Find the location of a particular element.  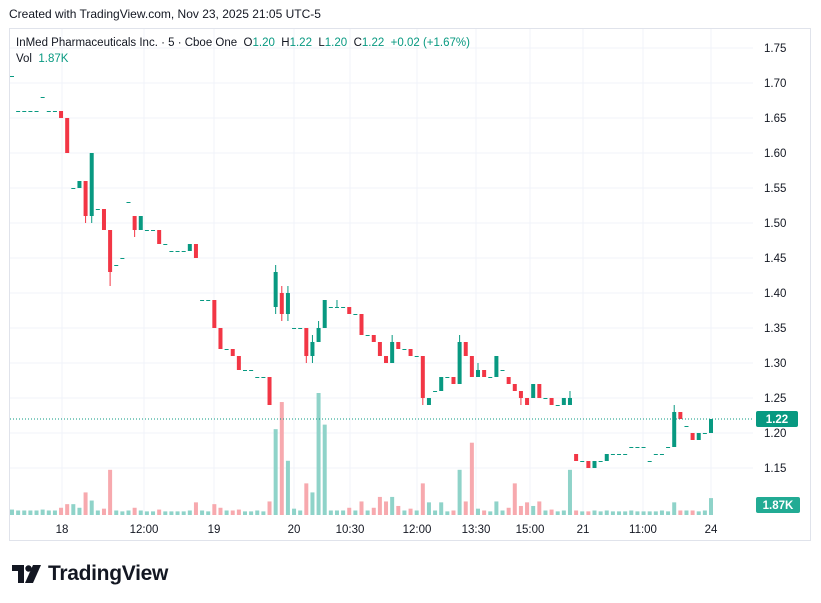

low-value: 1.20 is located at coordinates (336, 43).